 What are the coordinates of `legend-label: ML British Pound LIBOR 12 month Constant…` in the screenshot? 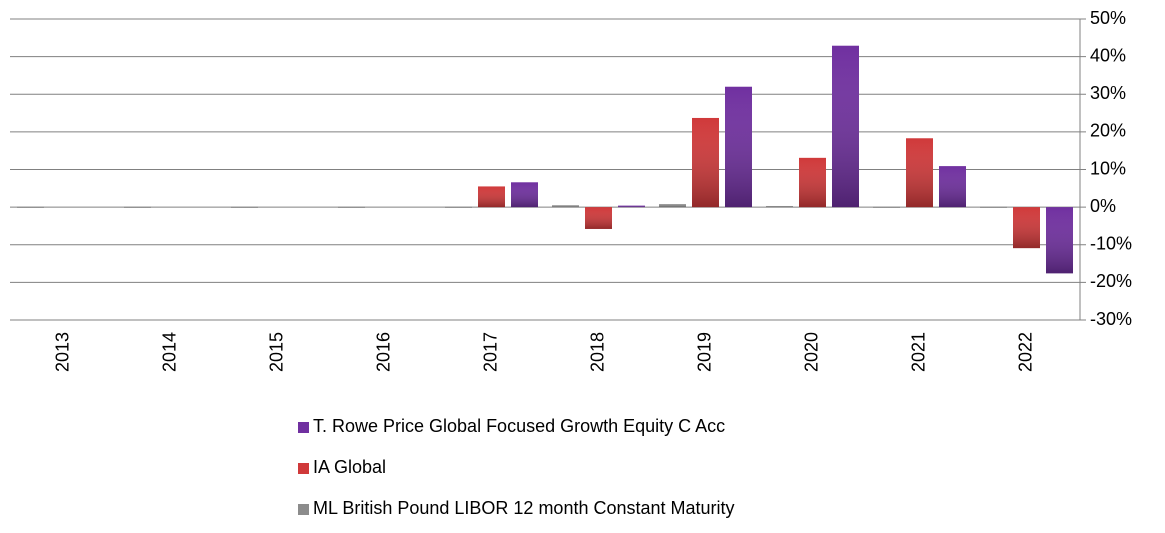 It's located at (524, 508).